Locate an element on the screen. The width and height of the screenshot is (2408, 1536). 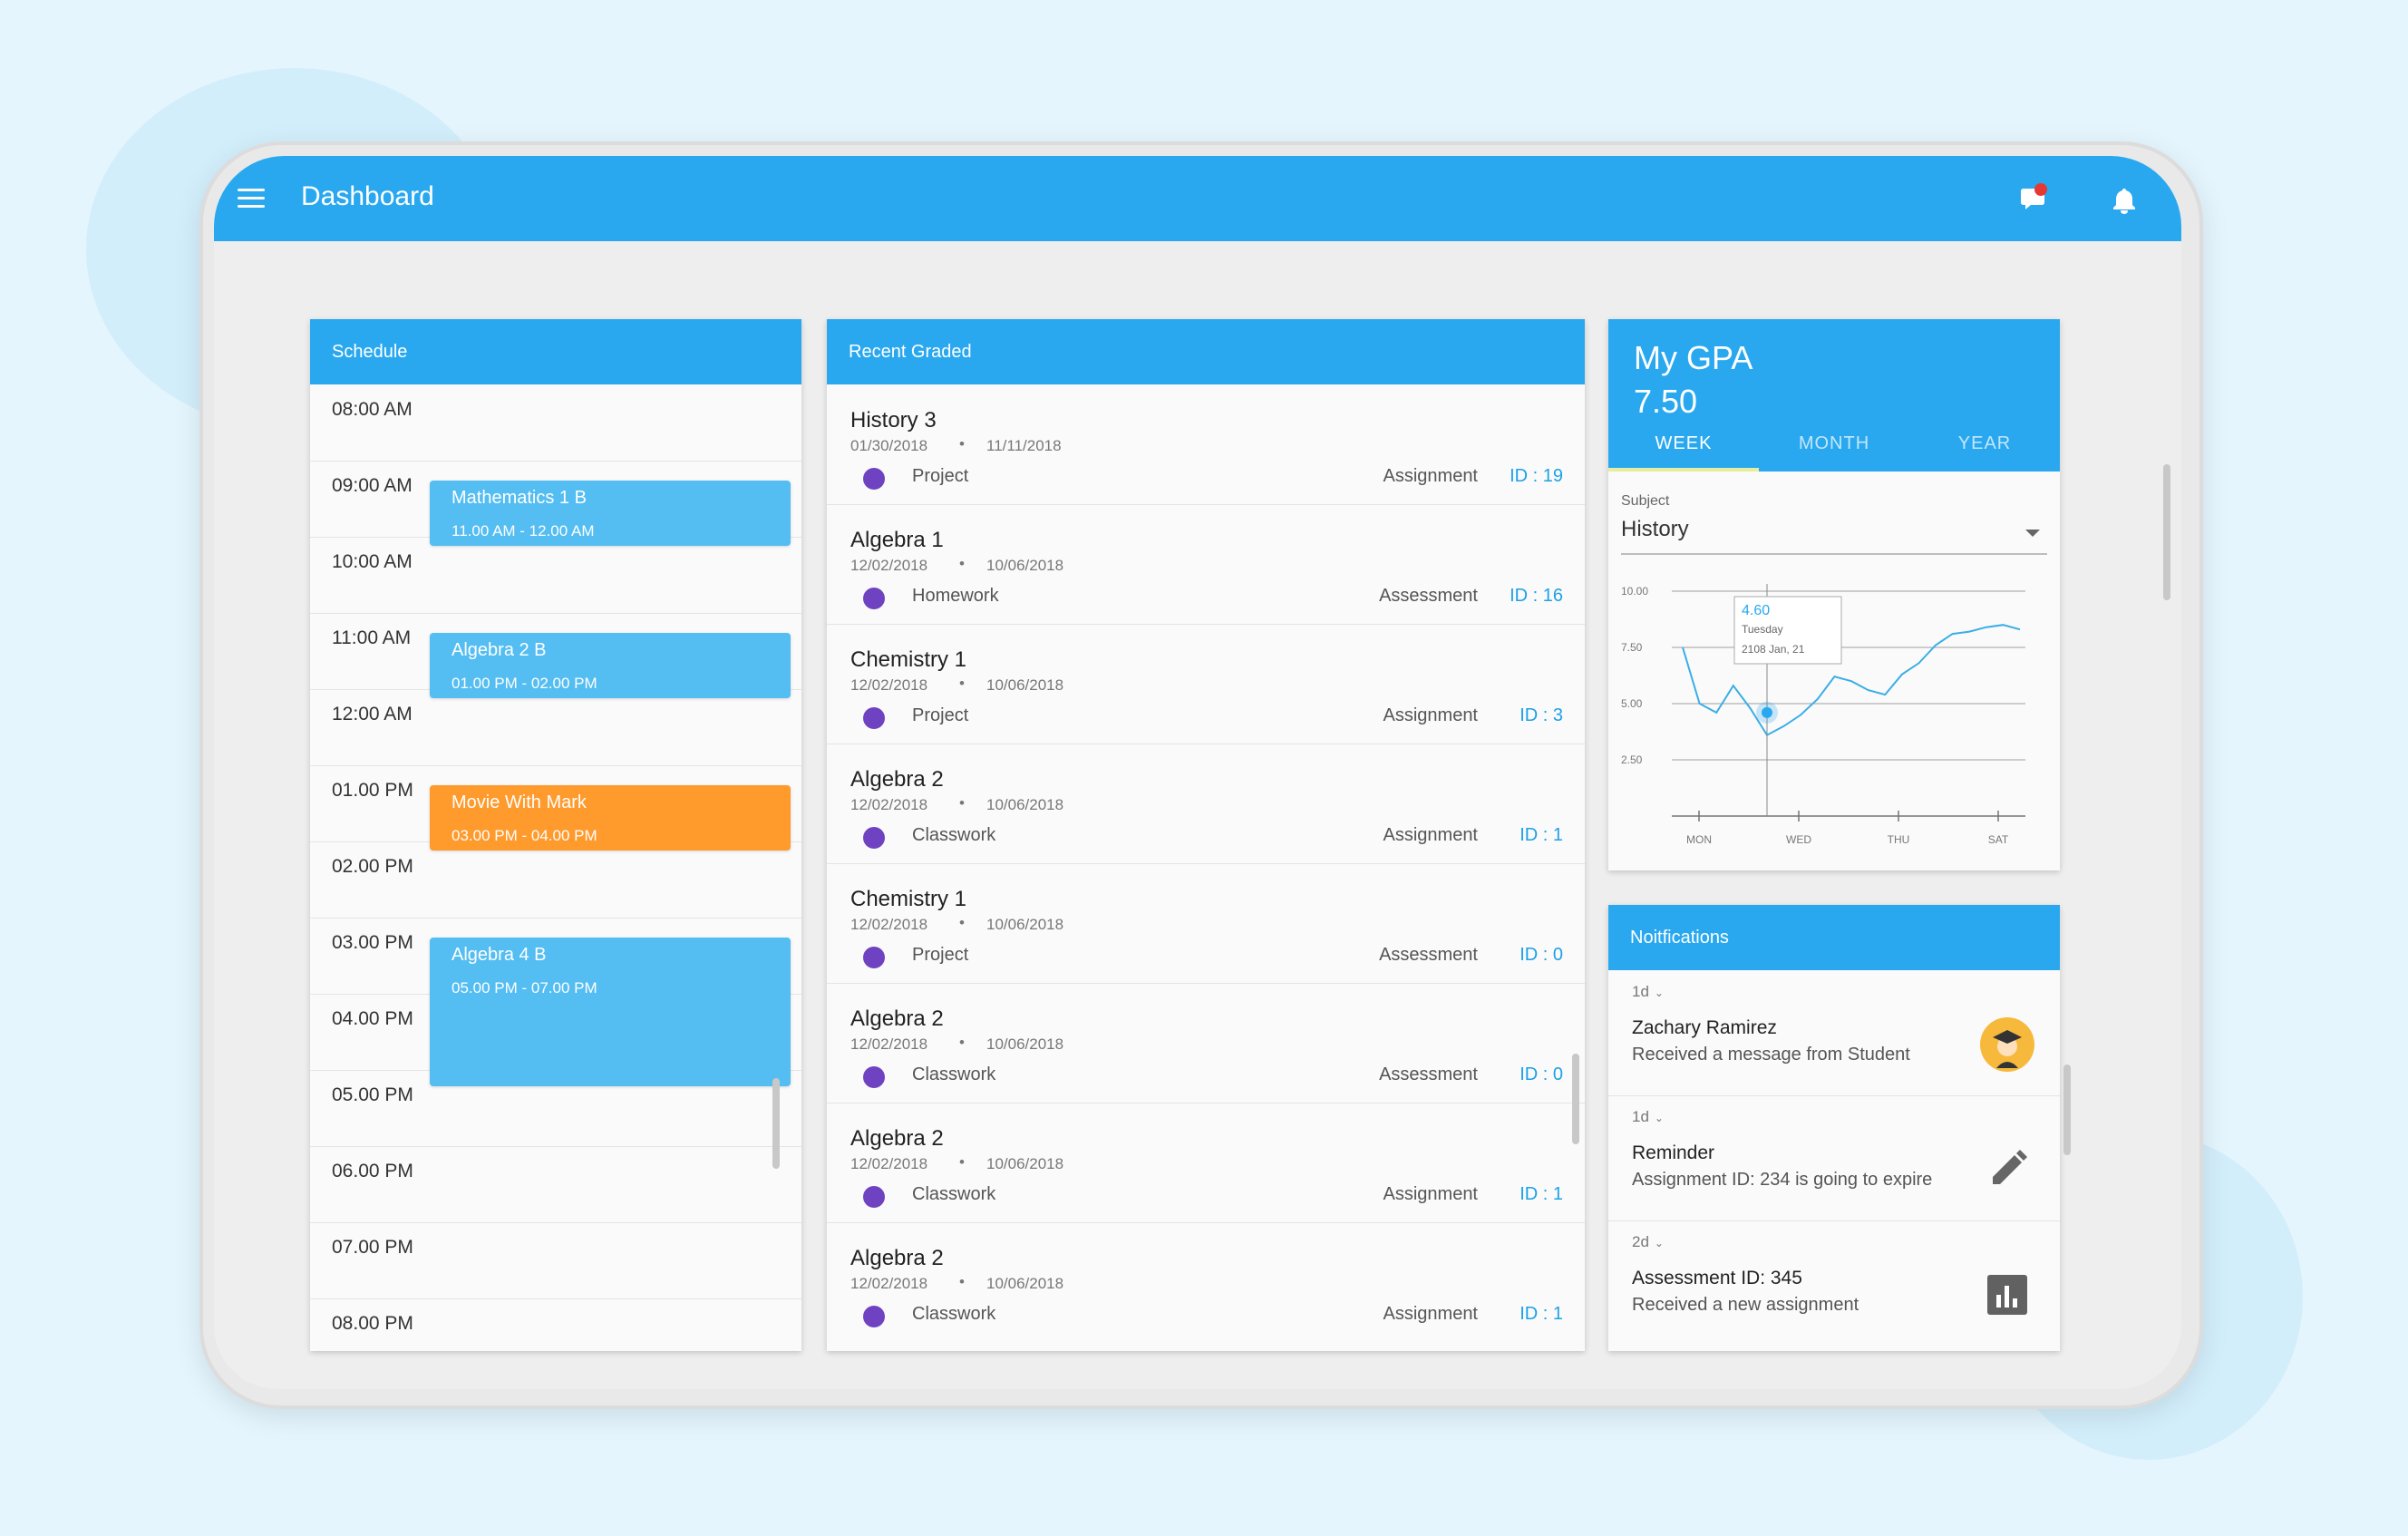
event-movie-with-mark: Movie With Mark 03.00 PM - 04.00 PM is located at coordinates (610, 818).